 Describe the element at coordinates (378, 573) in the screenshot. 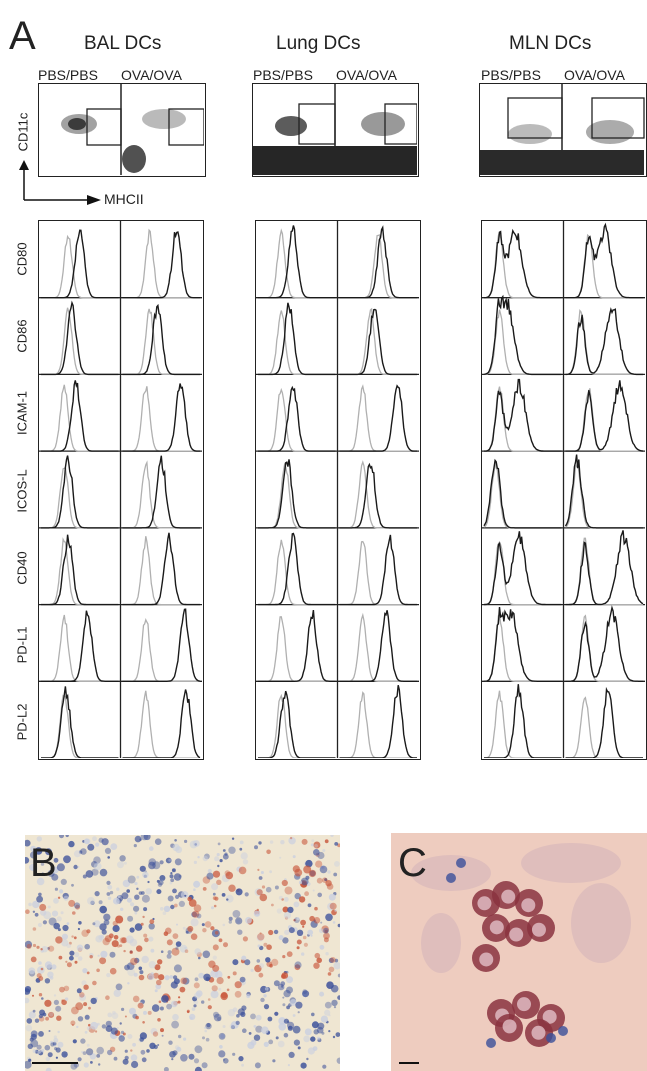

I see `histogram-isotype-cd40` at that location.